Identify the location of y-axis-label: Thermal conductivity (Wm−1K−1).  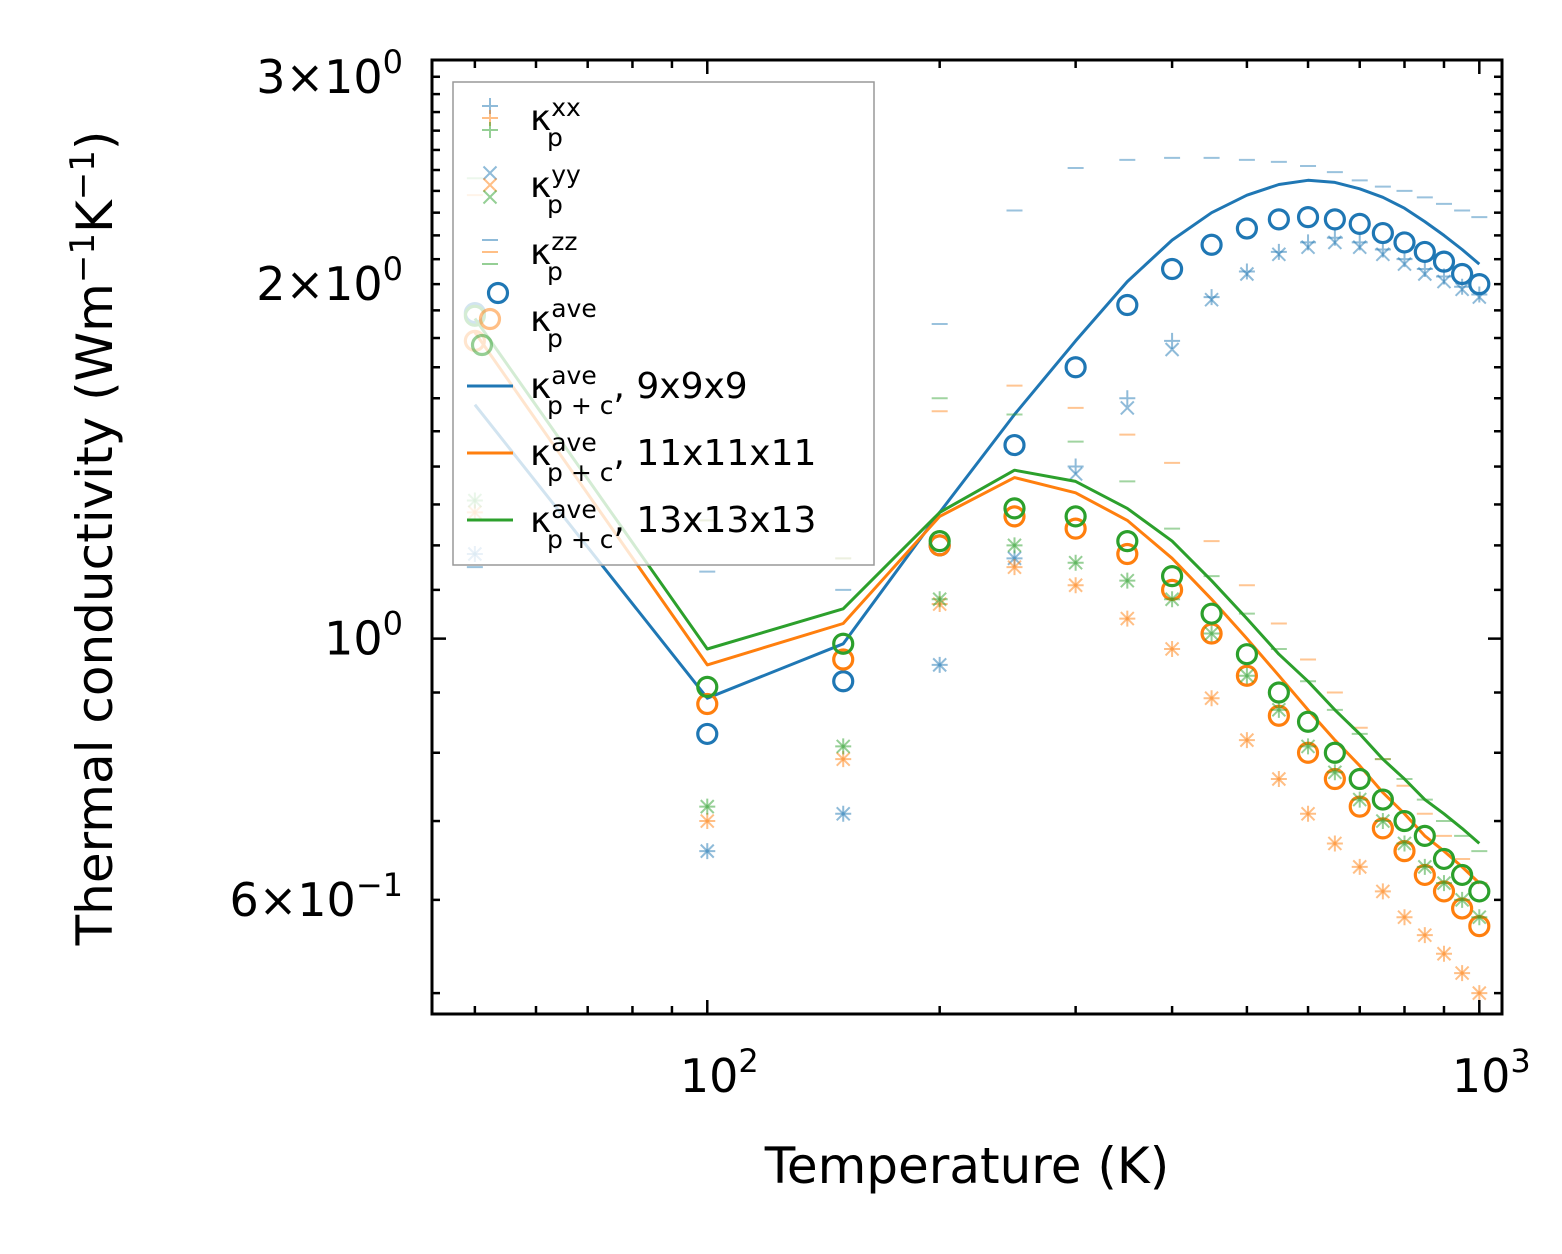
(93, 539).